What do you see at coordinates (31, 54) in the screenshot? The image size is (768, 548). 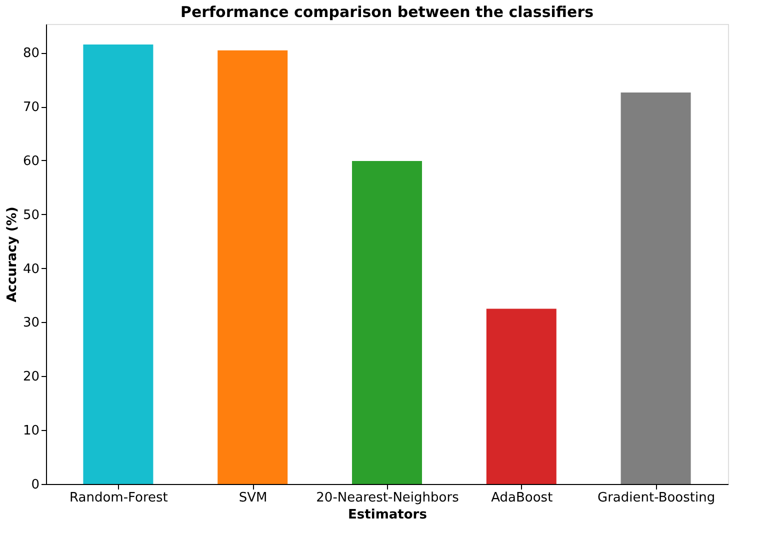 I see `y-tick-label: 80` at bounding box center [31, 54].